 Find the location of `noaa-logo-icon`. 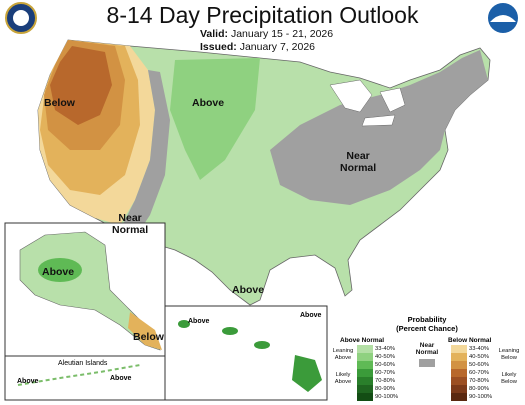

noaa-logo-icon is located at coordinates (503, 18).